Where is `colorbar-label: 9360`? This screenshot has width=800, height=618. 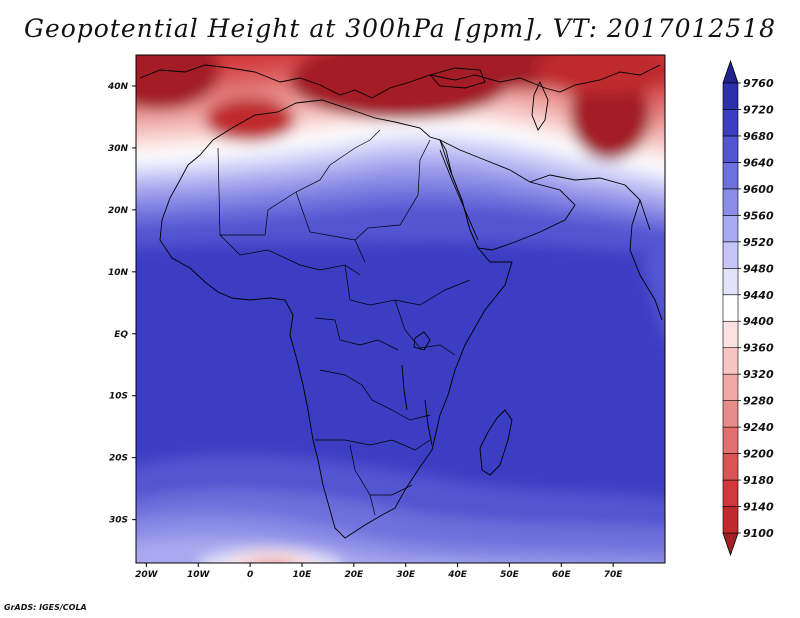 colorbar-label: 9360 is located at coordinates (758, 348).